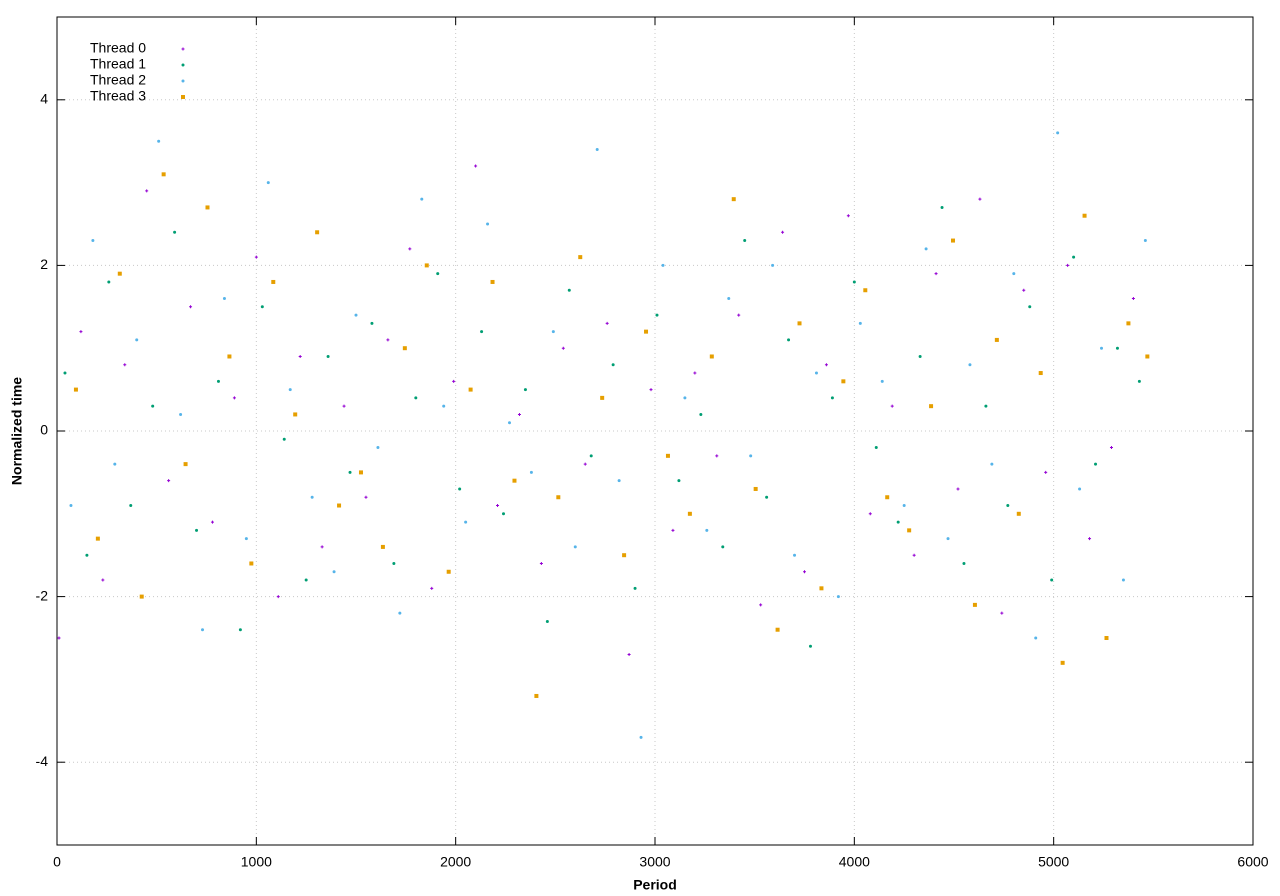  What do you see at coordinates (17, 431) in the screenshot?
I see `y-axis-label: Normalized time` at bounding box center [17, 431].